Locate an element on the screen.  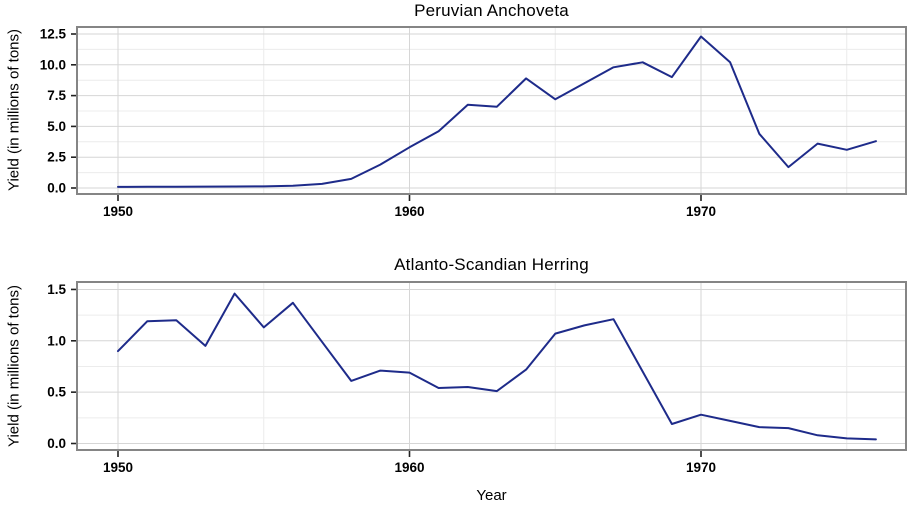
y-tick-label: 5.0 is located at coordinates (56, 126).